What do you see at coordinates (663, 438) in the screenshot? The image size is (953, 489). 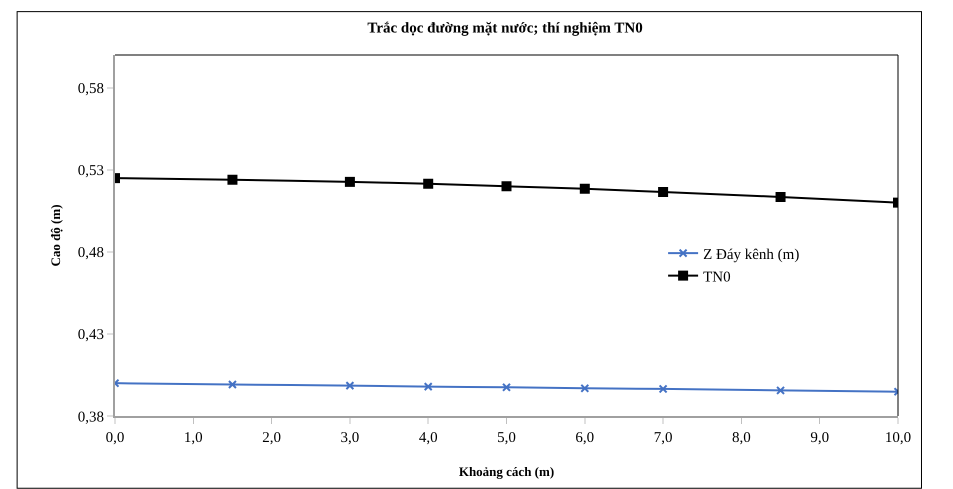 I see `x-tick-label: 7,0` at bounding box center [663, 438].